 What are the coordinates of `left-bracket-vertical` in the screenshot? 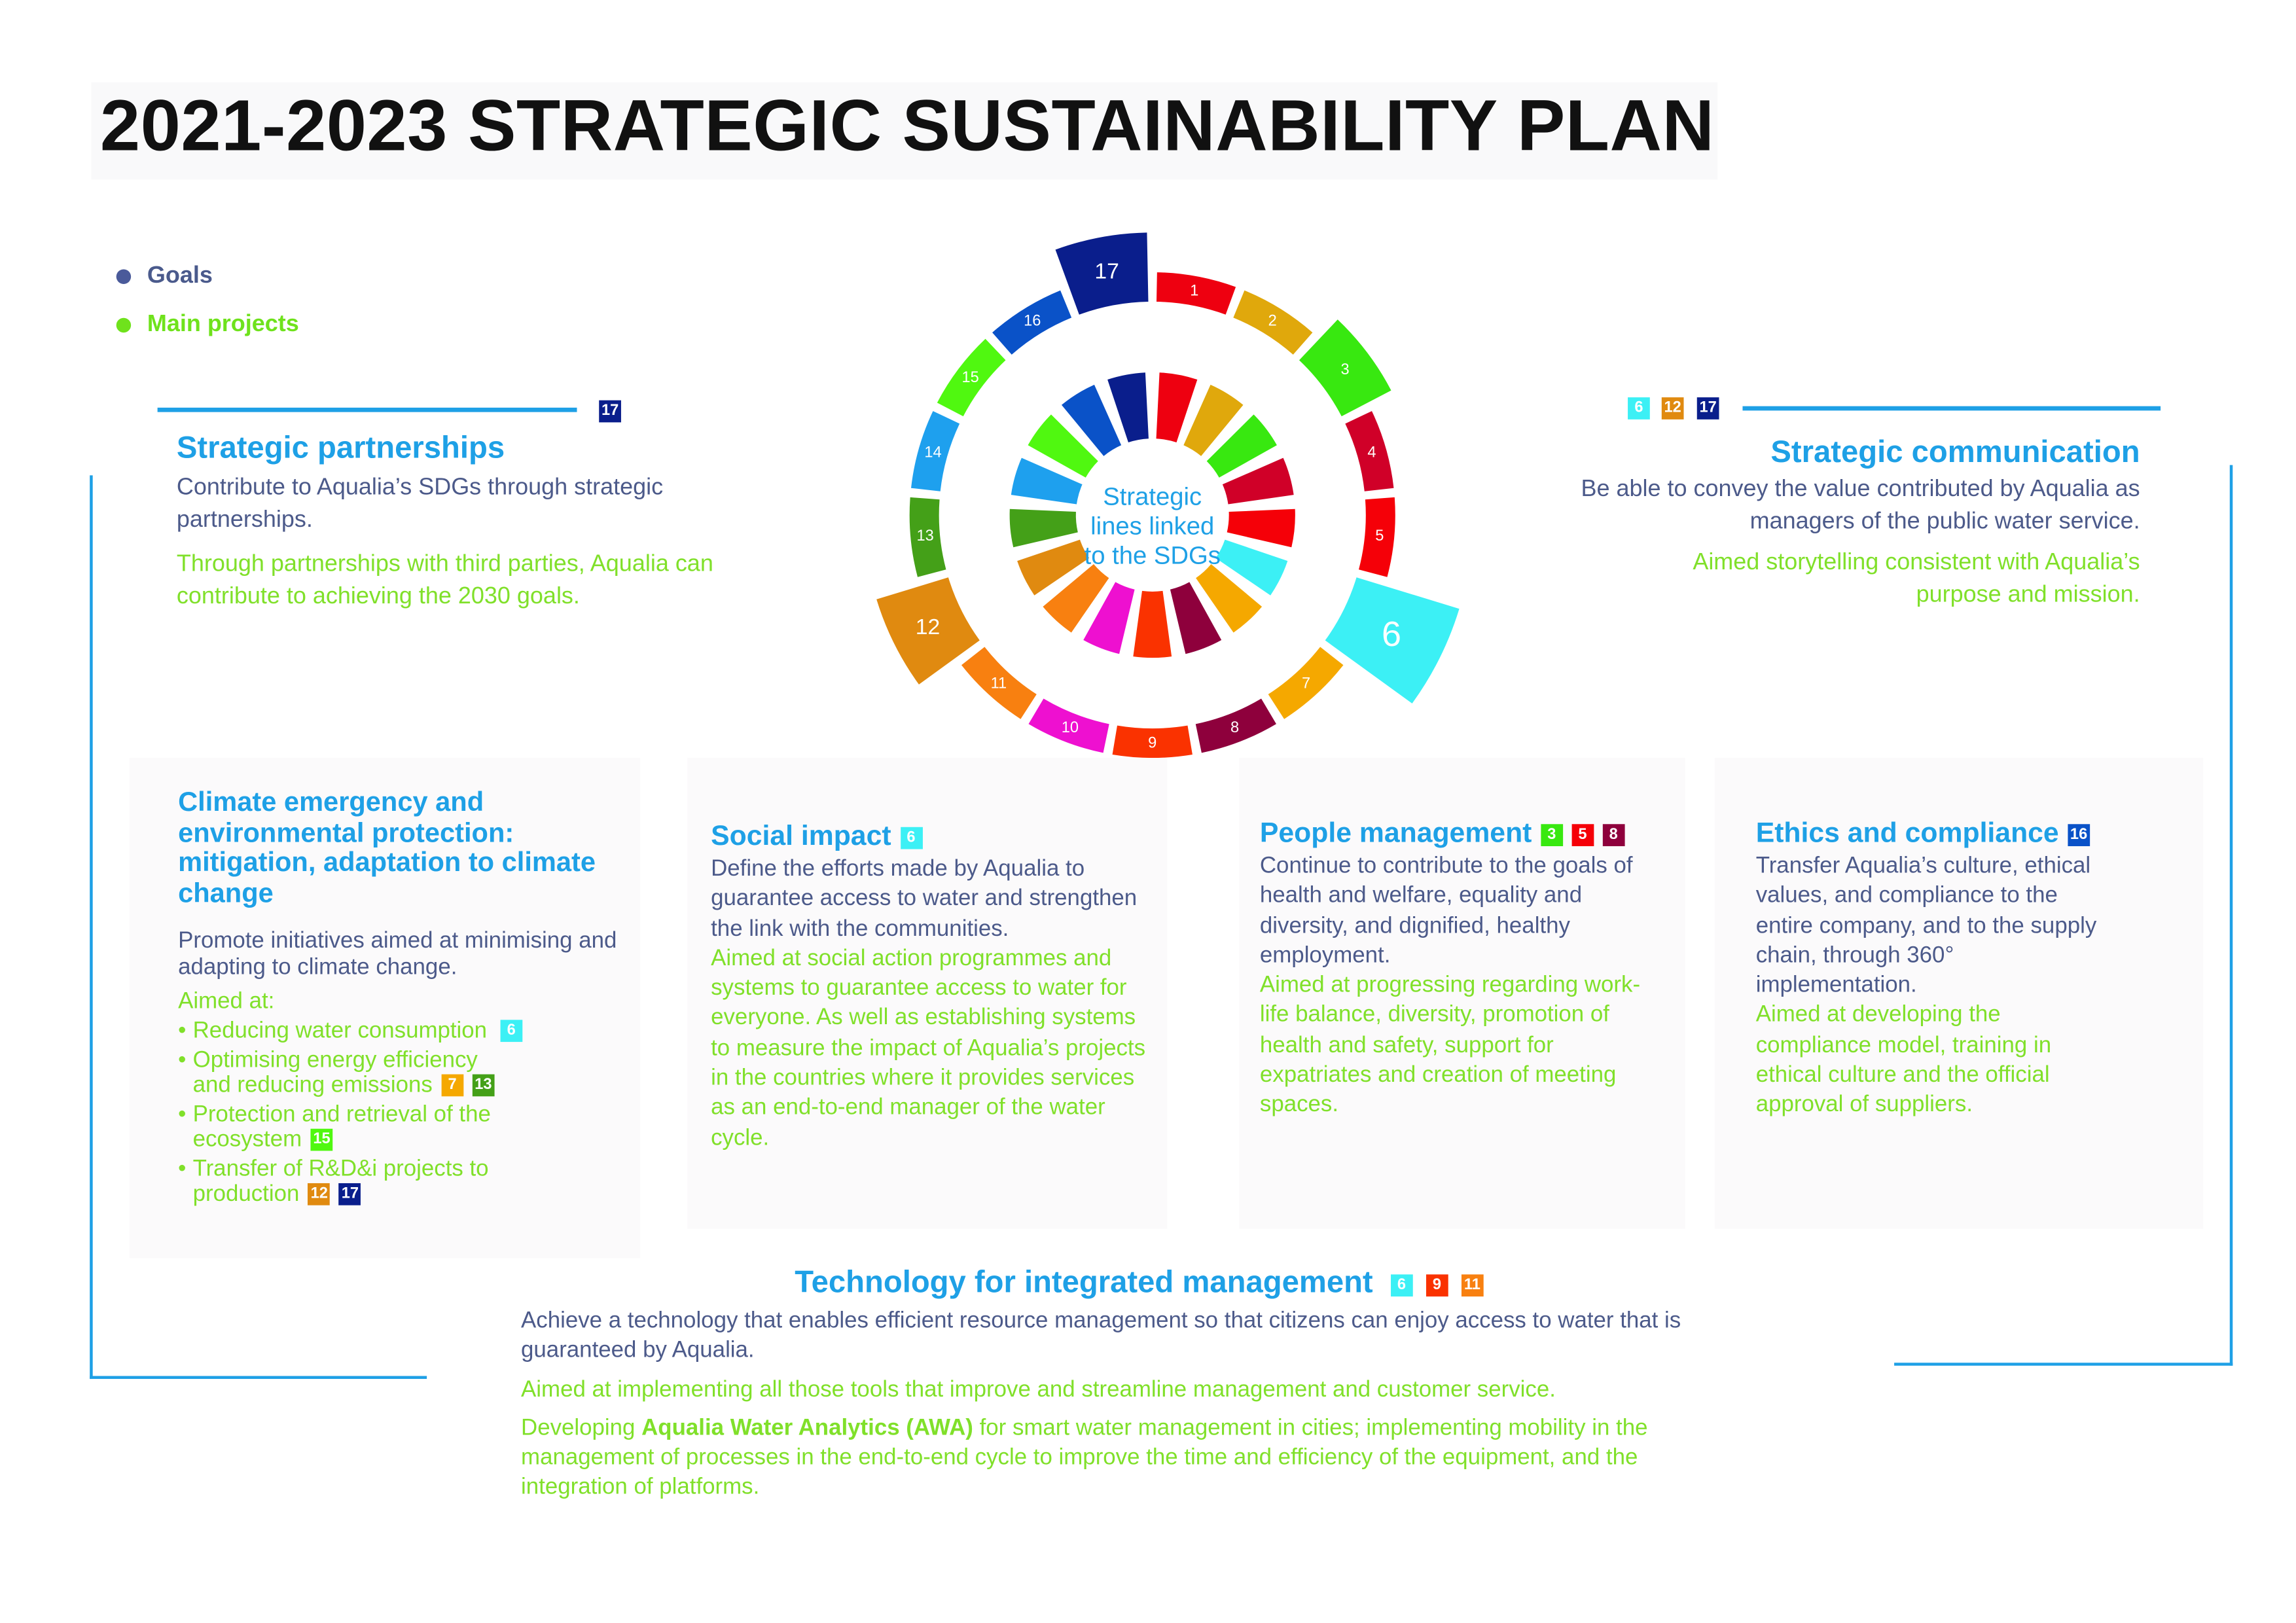 It's located at (91, 927).